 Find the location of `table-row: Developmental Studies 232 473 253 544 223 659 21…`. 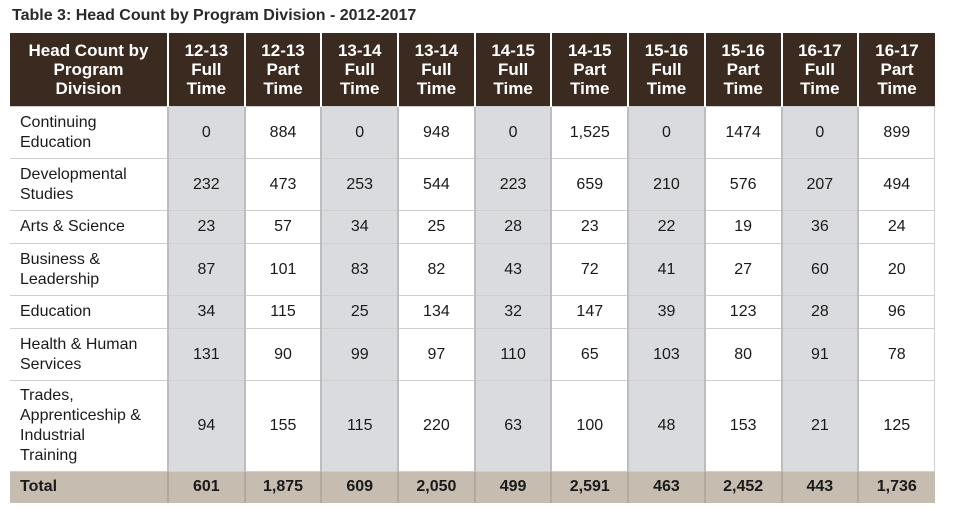

table-row: Developmental Studies 232 473 253 544 223 659 21… is located at coordinates (473, 184).